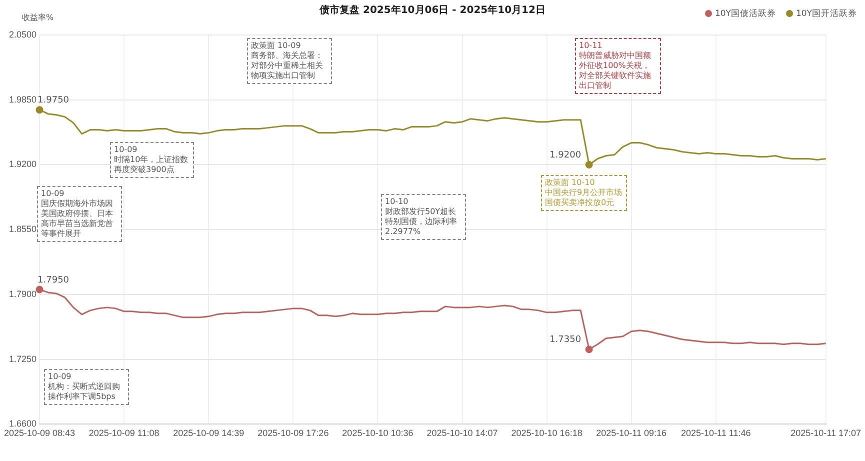 This screenshot has height=461, width=865. What do you see at coordinates (152, 160) in the screenshot?
I see `annotation: 10-09 时隔10年，上证指数再度突破3900点` at bounding box center [152, 160].